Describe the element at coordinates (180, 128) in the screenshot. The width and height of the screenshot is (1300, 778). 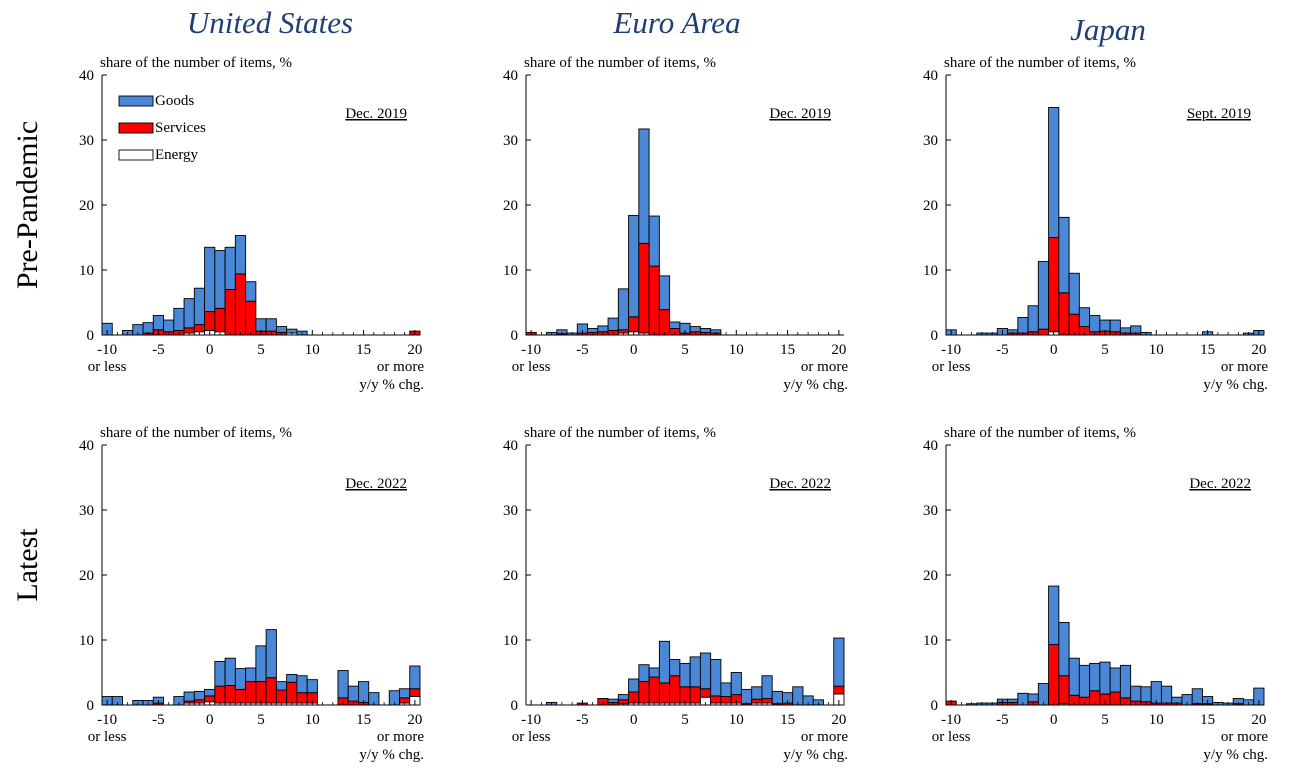
I see `legend-label-services: Services` at that location.